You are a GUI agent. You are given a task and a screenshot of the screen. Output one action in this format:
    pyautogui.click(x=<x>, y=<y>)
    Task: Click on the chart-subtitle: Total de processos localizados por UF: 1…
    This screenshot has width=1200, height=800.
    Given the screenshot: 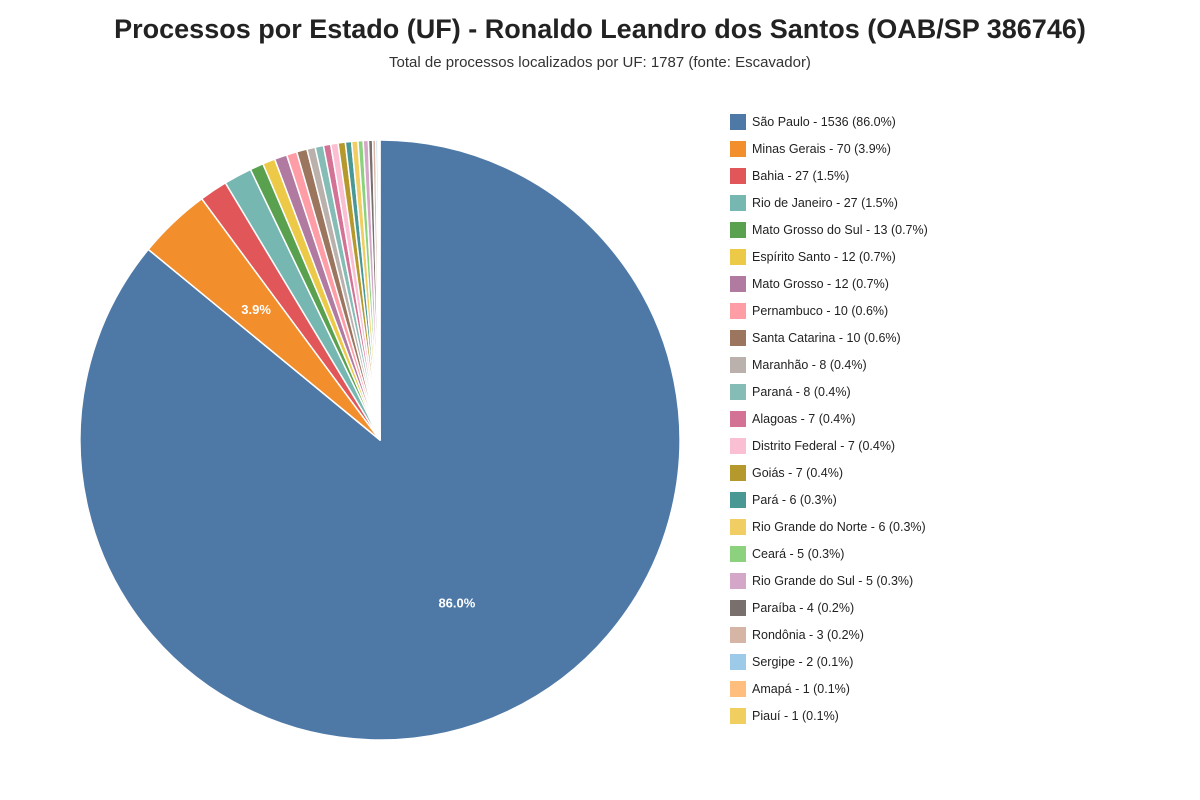 What is the action you would take?
    pyautogui.click(x=600, y=62)
    